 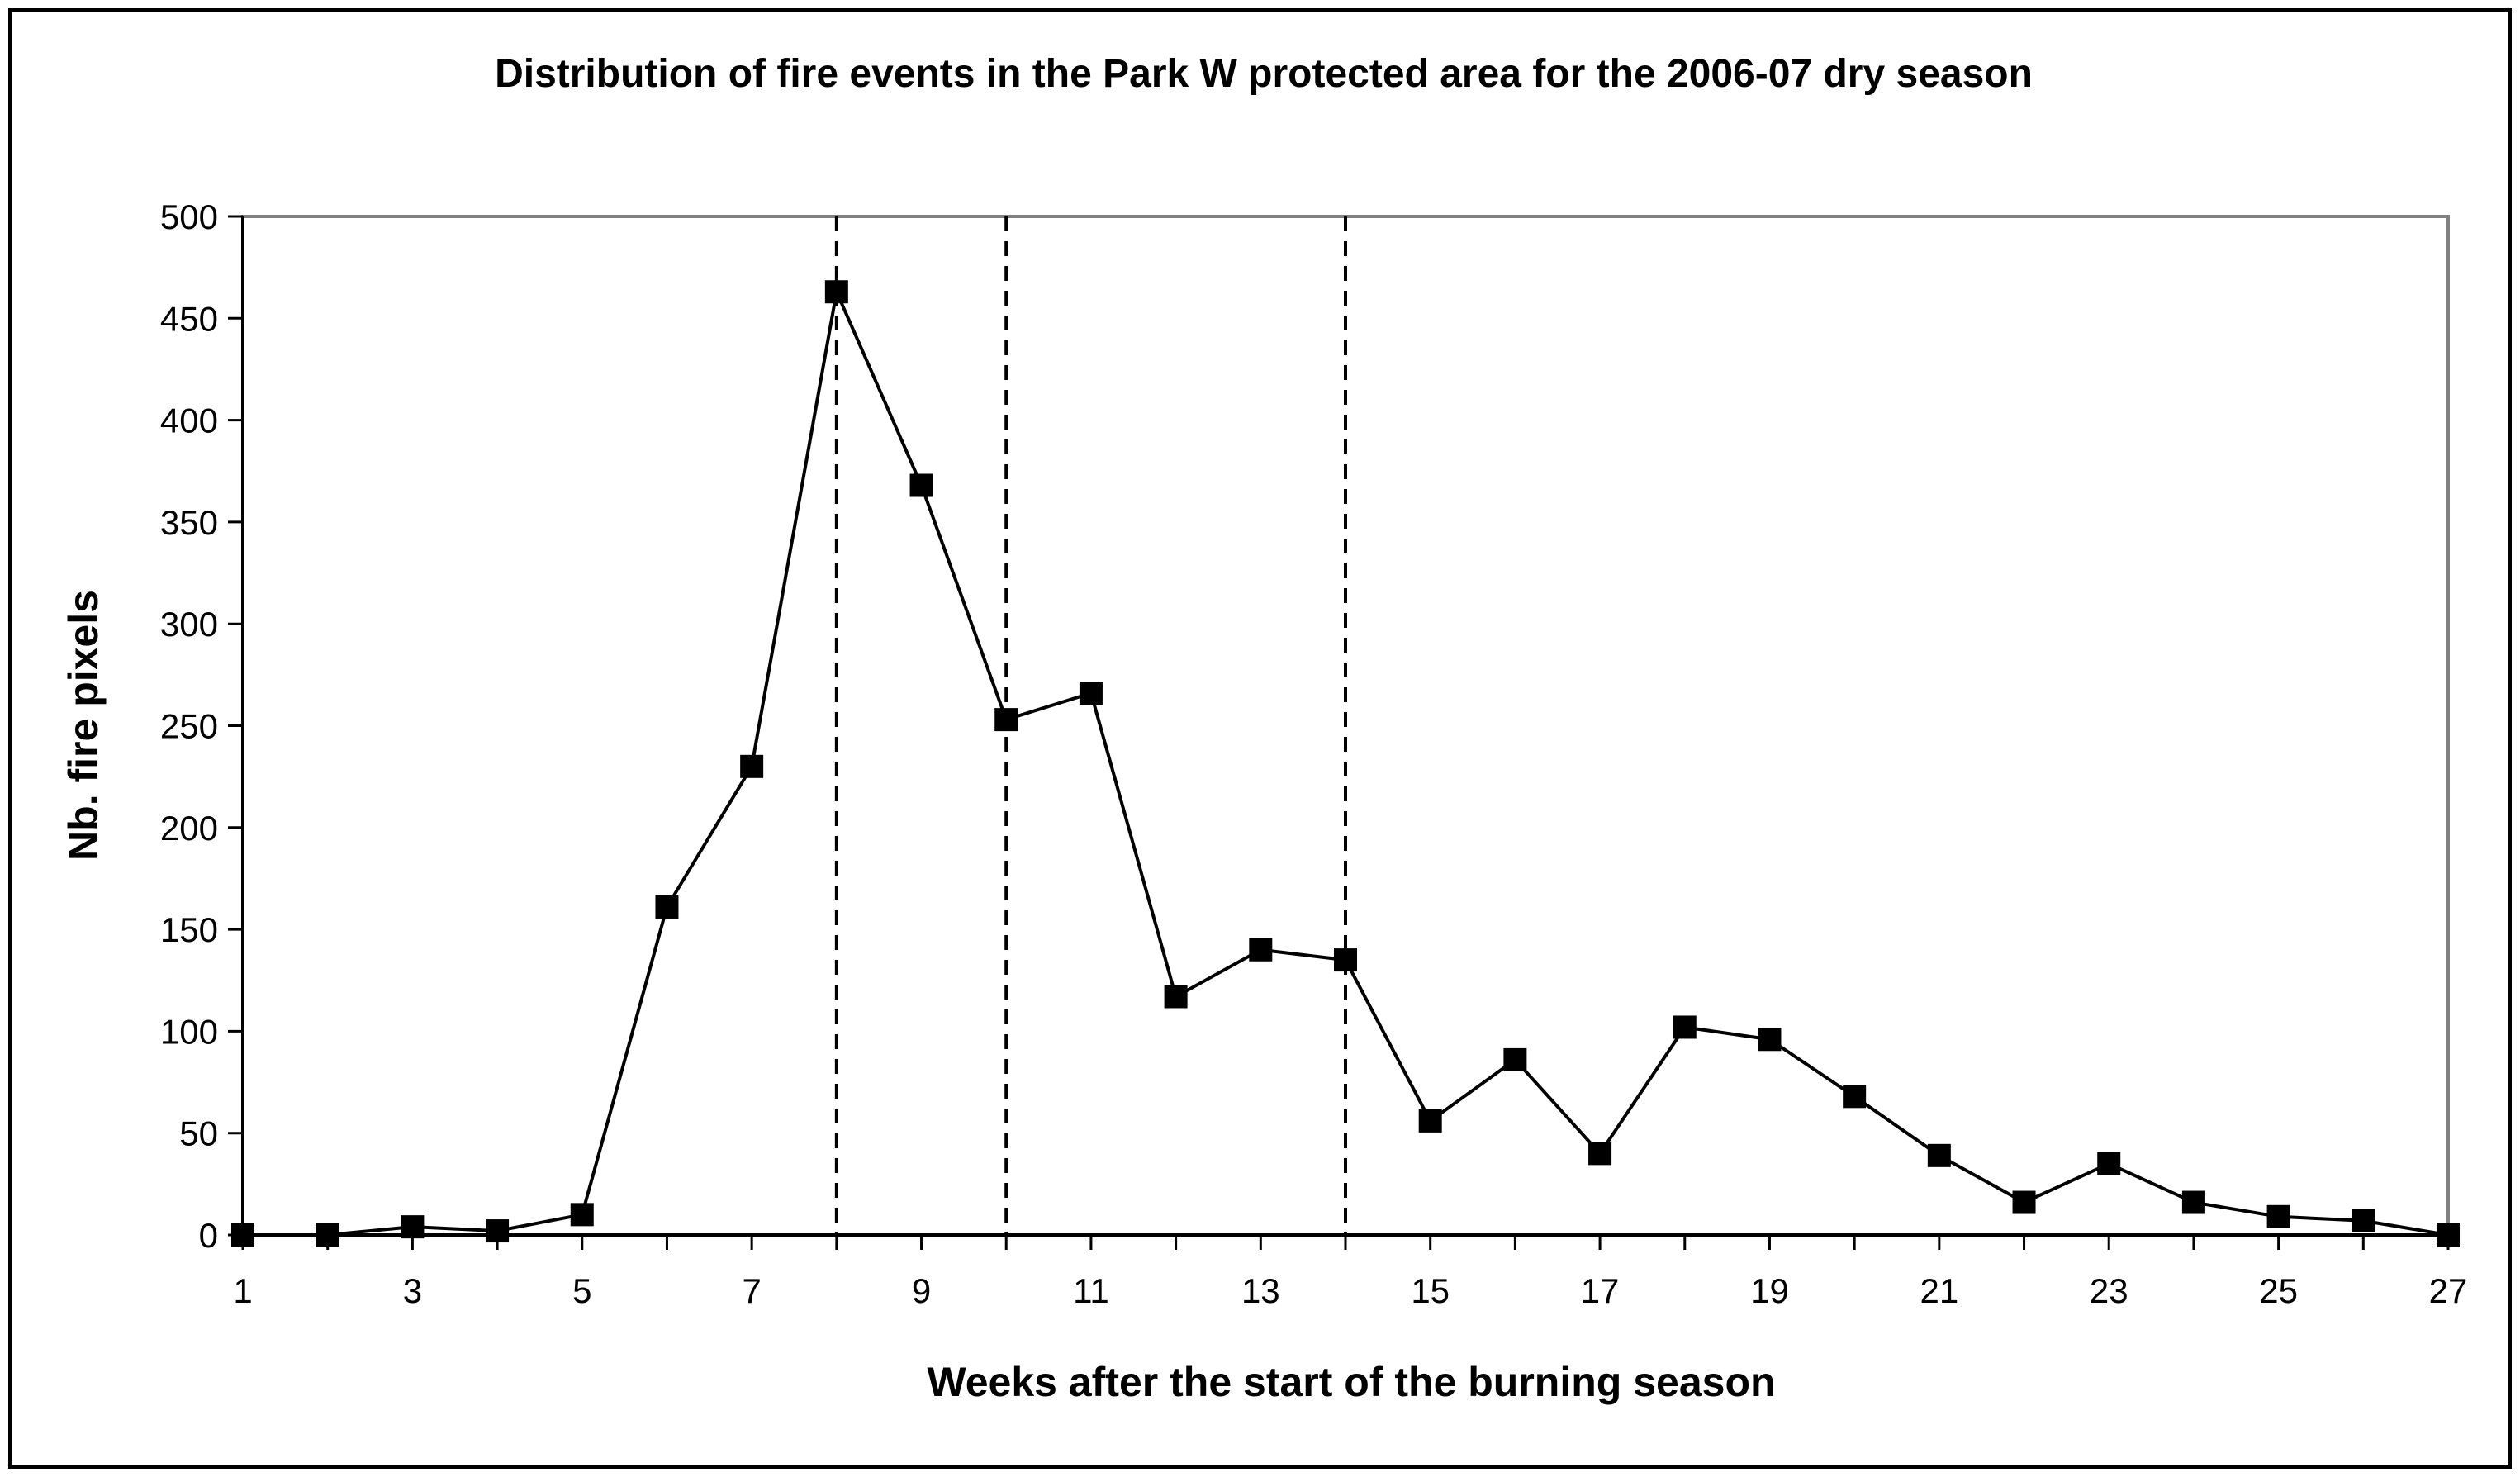 What do you see at coordinates (2278, 1290) in the screenshot?
I see `x-tick-label: 25` at bounding box center [2278, 1290].